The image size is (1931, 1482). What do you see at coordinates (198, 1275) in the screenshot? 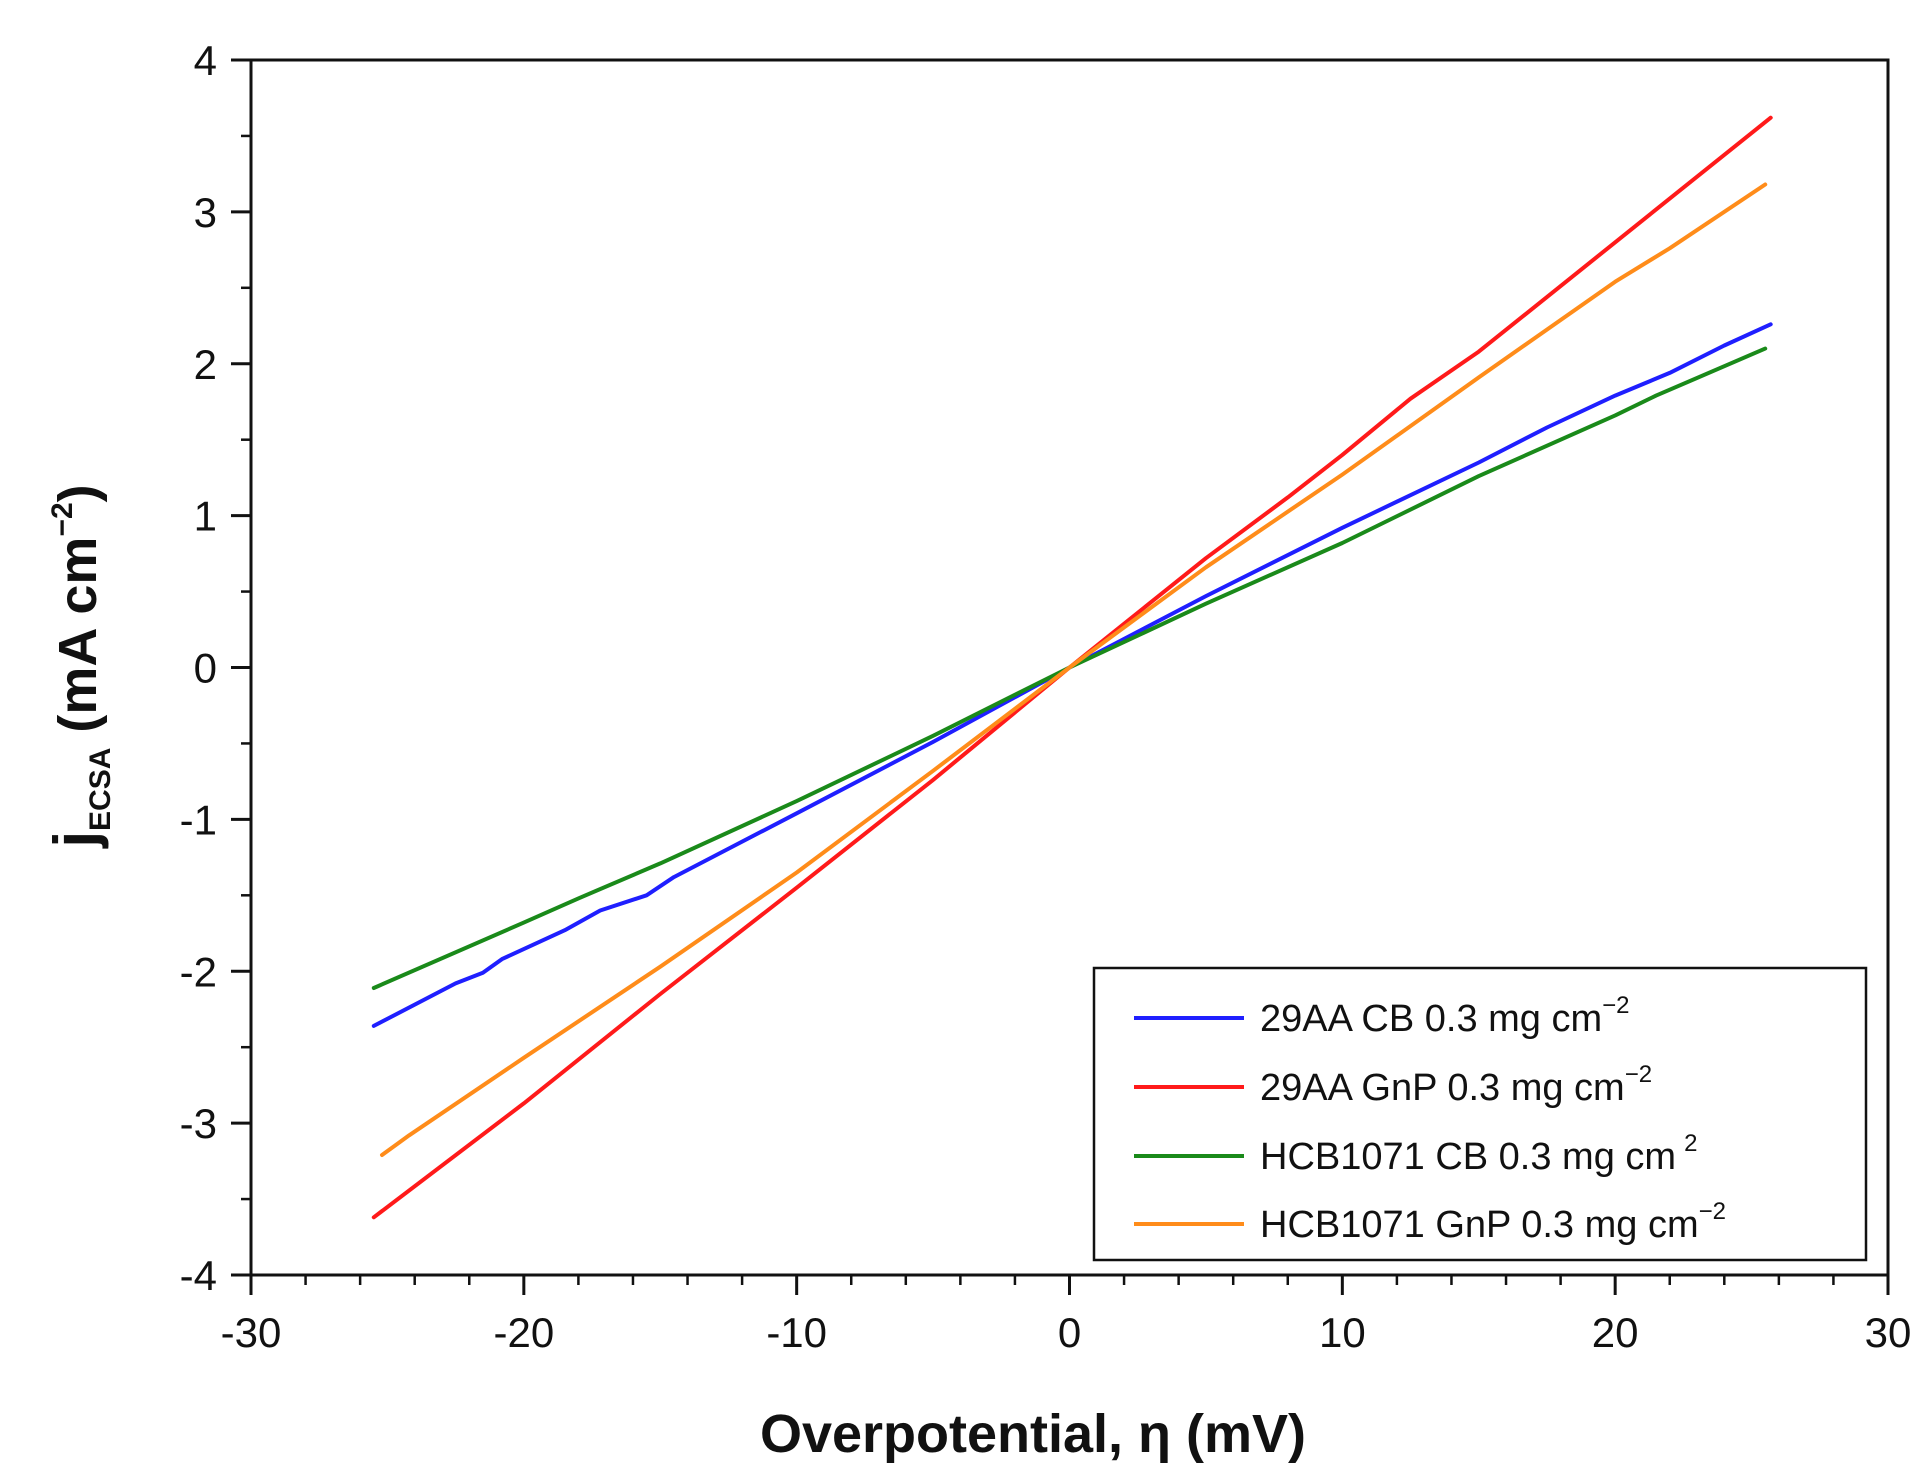
I see `y-tick-label: -4` at bounding box center [198, 1275].